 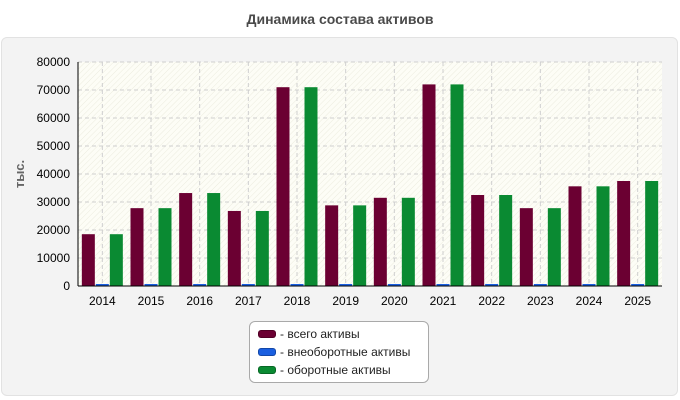 What do you see at coordinates (589, 285) in the screenshot?
I see `bar-2024-s1` at bounding box center [589, 285].